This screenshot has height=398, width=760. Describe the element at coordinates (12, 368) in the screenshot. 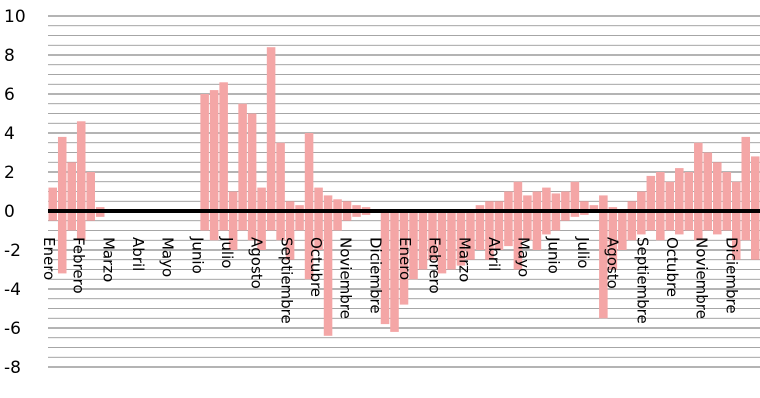

I see `y-tick-label: -8` at that location.